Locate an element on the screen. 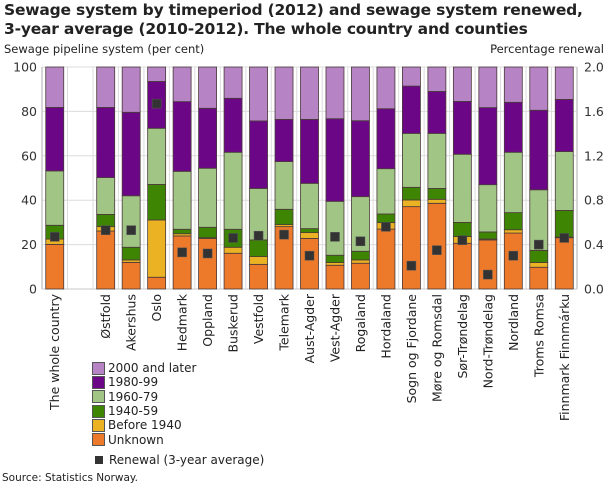 The image size is (610, 488). y2-tick-label: 2.0 is located at coordinates (594, 67).